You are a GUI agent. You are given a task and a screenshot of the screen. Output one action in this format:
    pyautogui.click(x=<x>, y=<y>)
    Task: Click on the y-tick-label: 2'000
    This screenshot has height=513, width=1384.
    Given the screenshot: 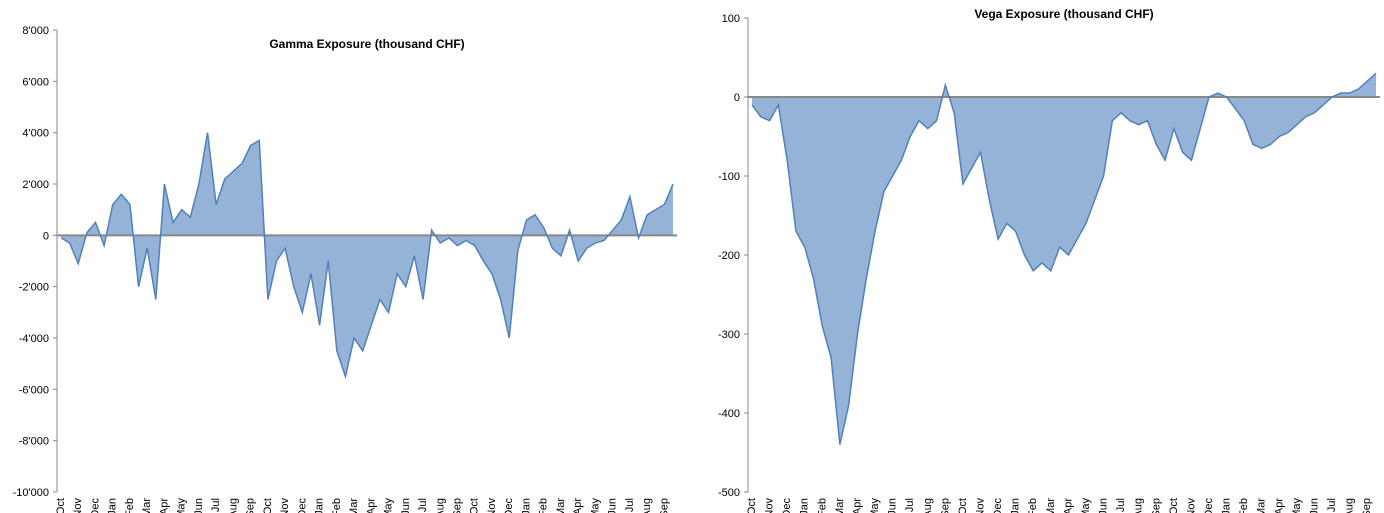 What is the action you would take?
    pyautogui.click(x=35, y=185)
    